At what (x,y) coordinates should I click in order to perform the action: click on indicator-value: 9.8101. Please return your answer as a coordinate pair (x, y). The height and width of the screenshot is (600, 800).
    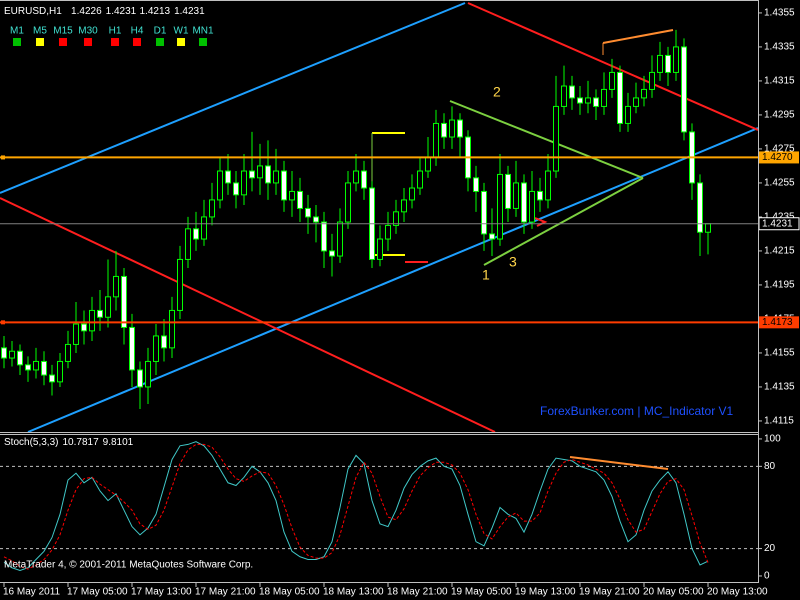
    Looking at the image, I should click on (118, 442).